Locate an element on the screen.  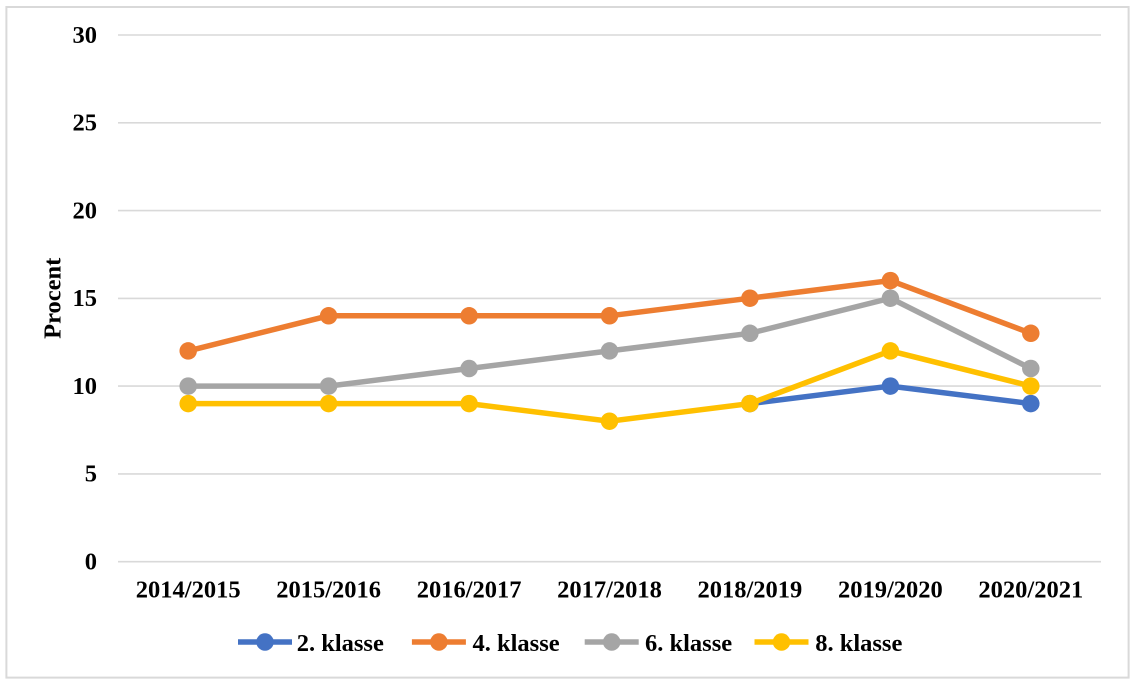
svg-text: 8. klasse is located at coordinates (858, 643).